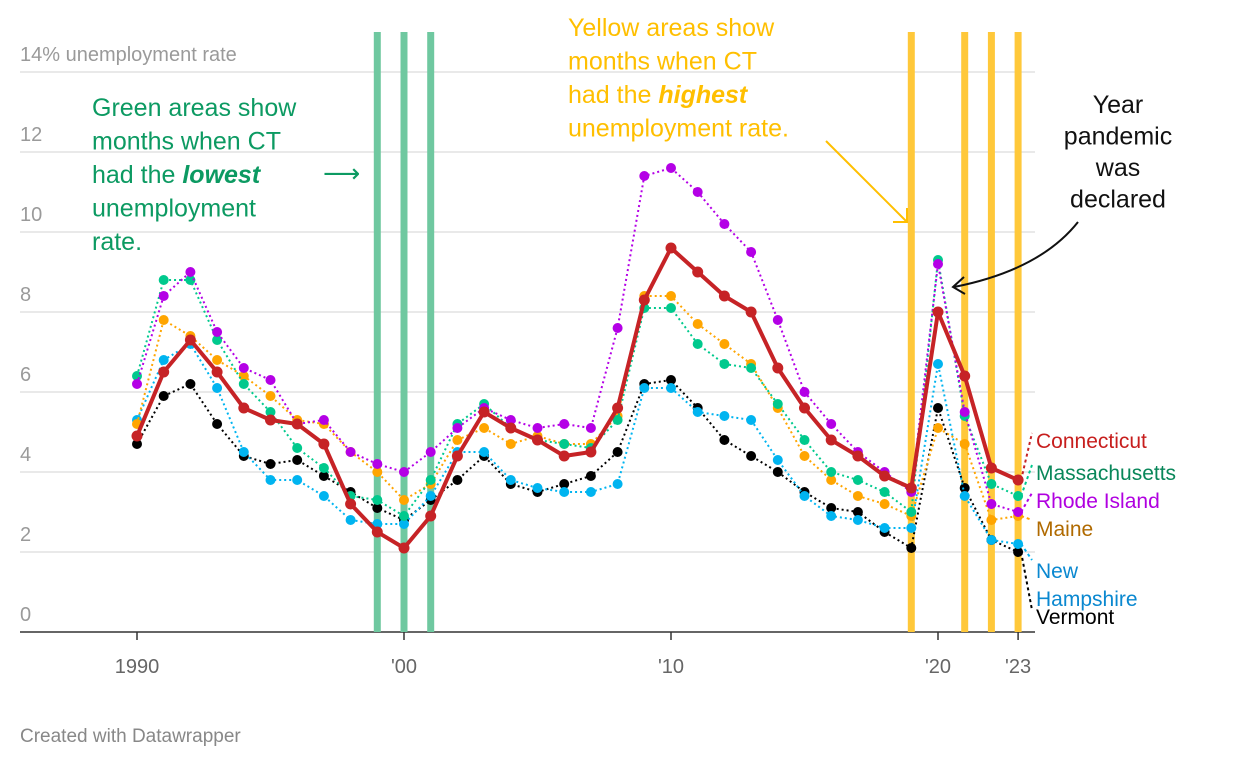 The height and width of the screenshot is (768, 1240). Describe the element at coordinates (137, 667) in the screenshot. I see `x-tick-label: 1990` at that location.